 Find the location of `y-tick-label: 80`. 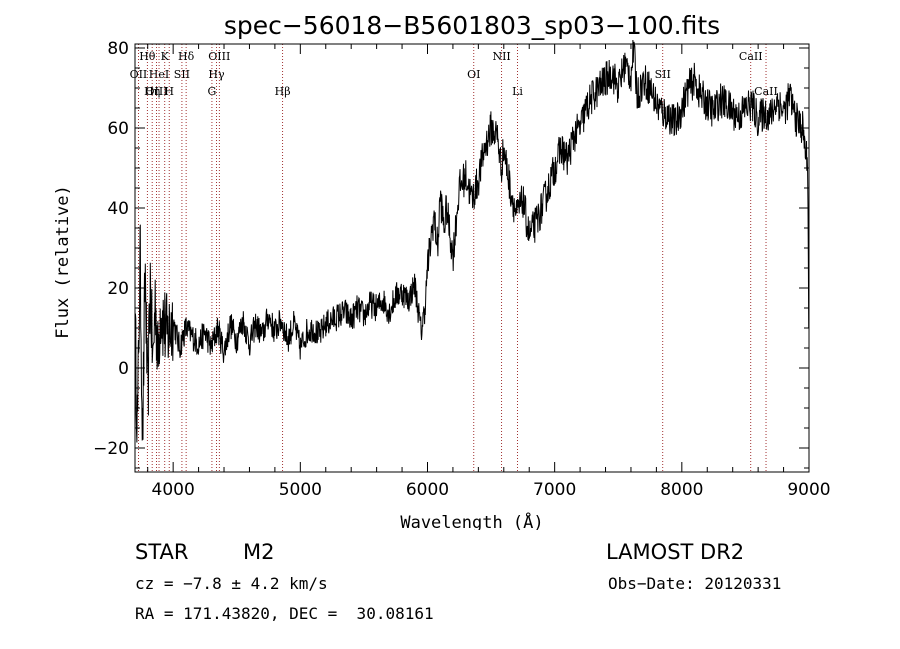

y-tick-label: 80 is located at coordinates (118, 49).